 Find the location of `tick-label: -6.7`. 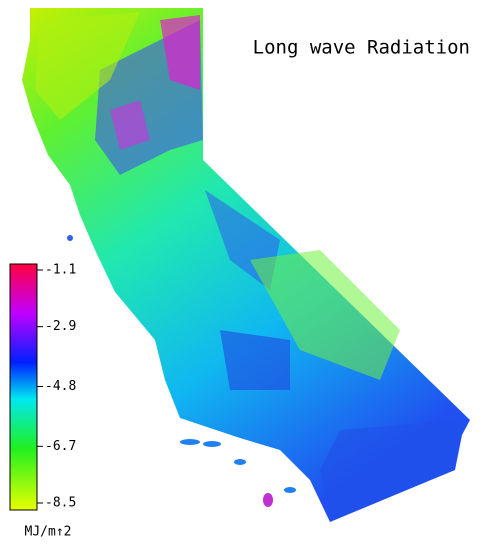

tick-label: -6.7 is located at coordinates (60, 446).